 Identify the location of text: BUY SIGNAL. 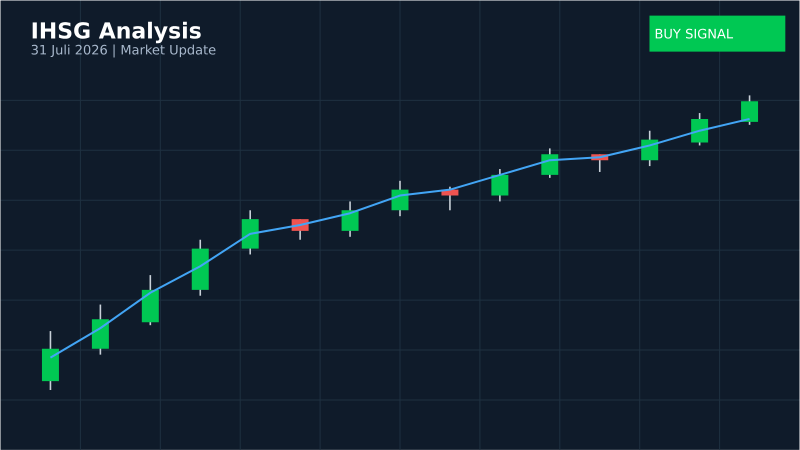
(695, 33).